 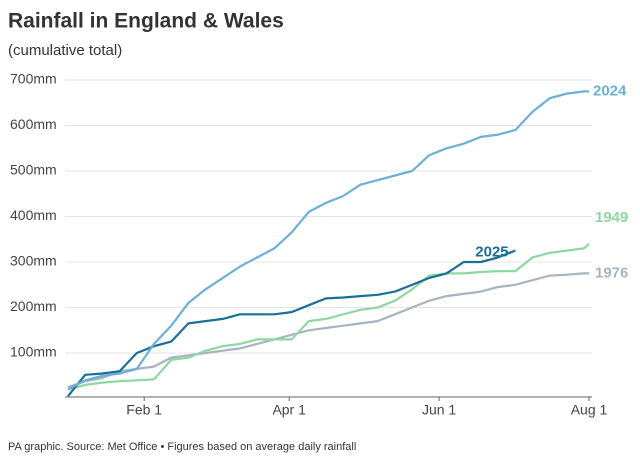 What do you see at coordinates (589, 410) in the screenshot?
I see `x-tick-label: Aug 1` at bounding box center [589, 410].